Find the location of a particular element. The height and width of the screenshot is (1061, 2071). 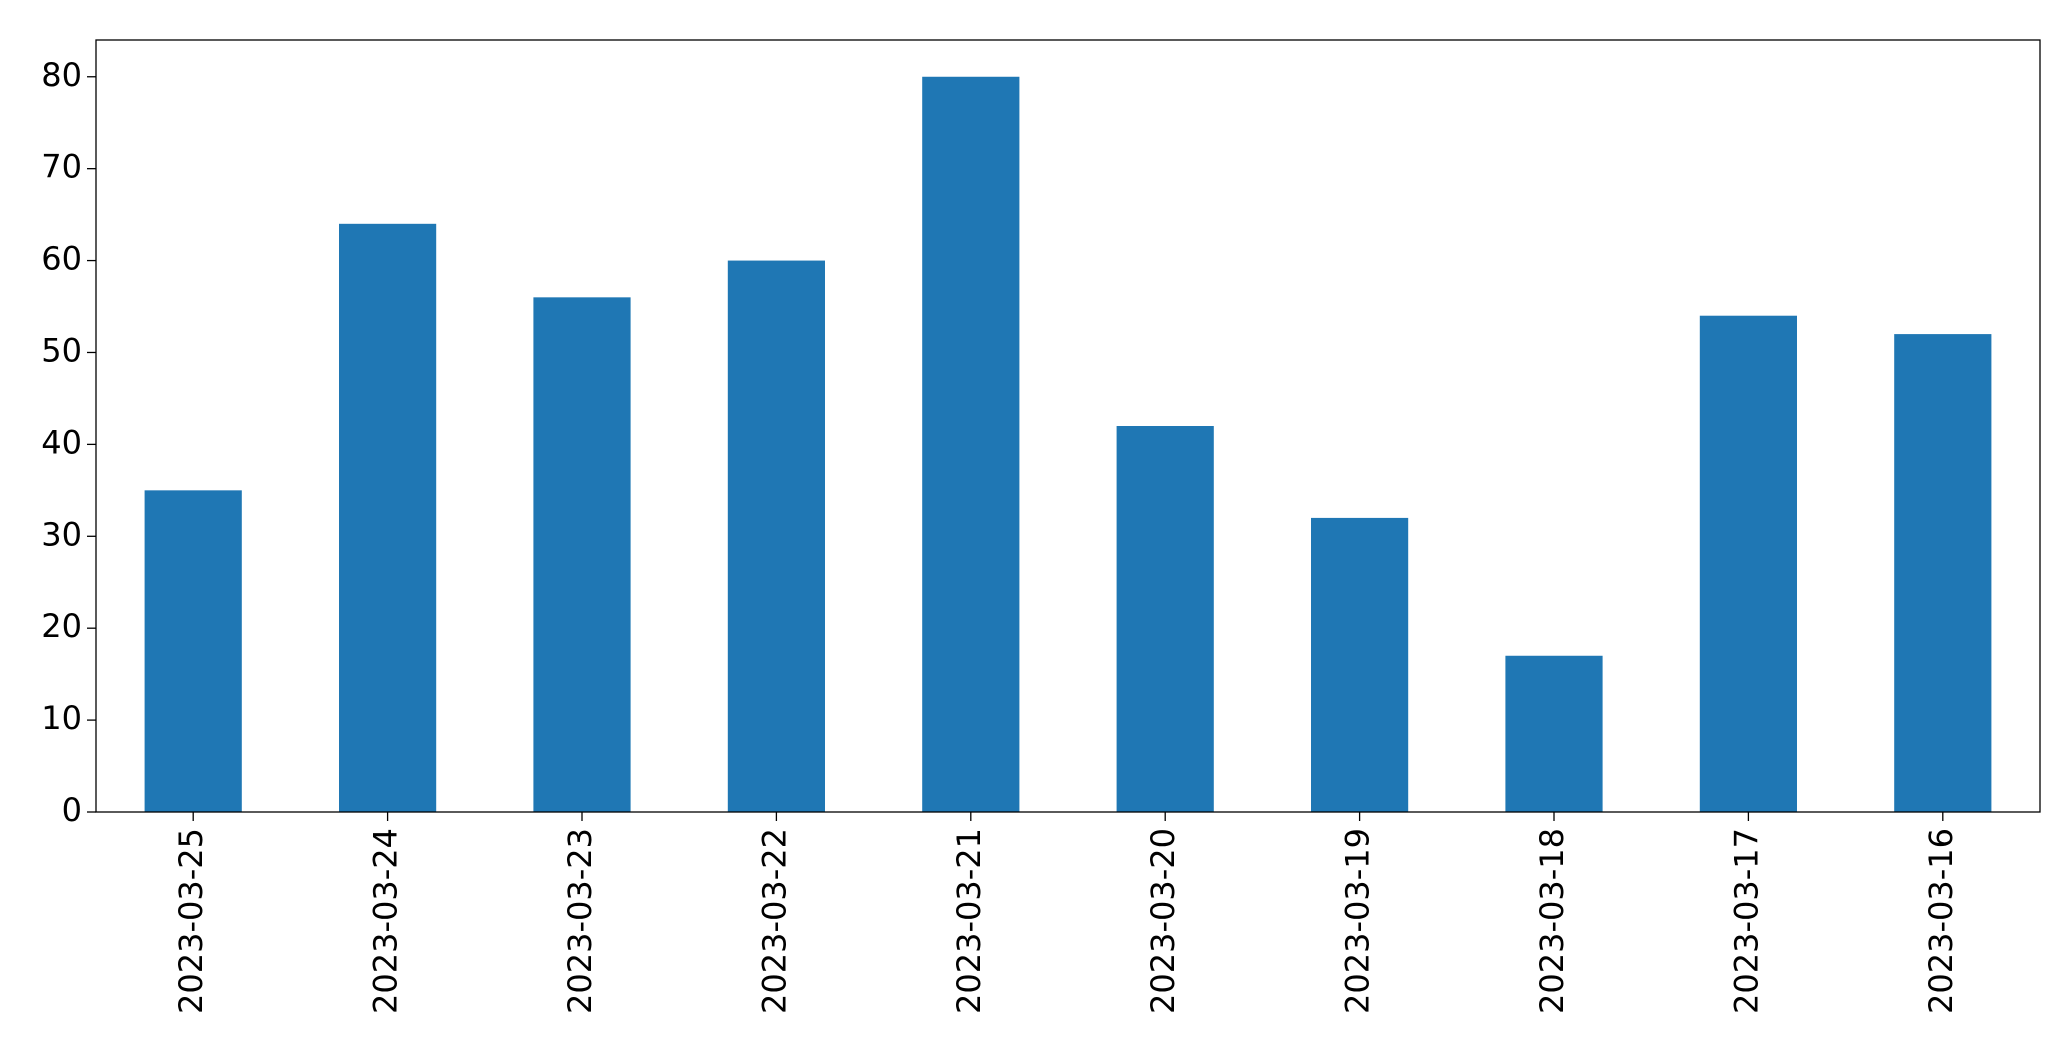

y-tick-label: 20 is located at coordinates (61, 626).